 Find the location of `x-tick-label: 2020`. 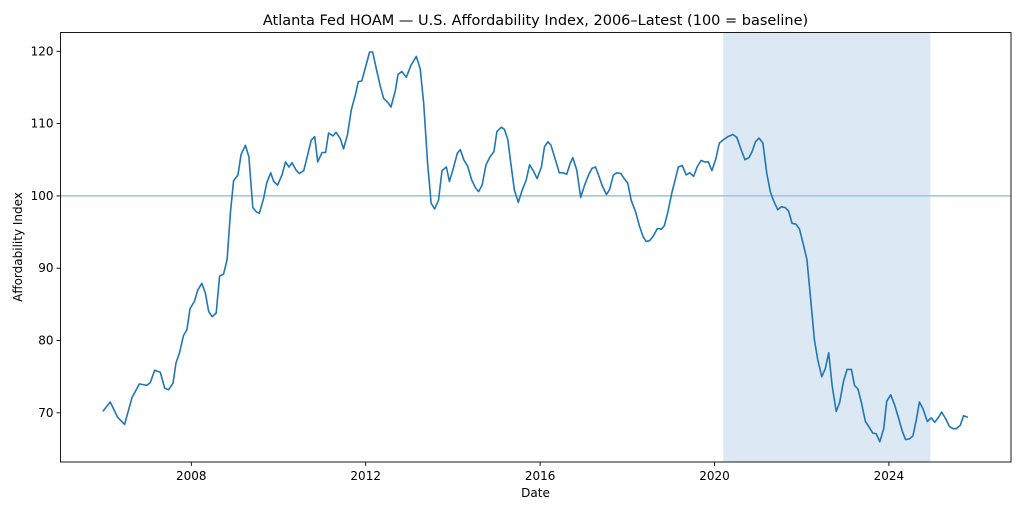

x-tick-label: 2020 is located at coordinates (714, 476).